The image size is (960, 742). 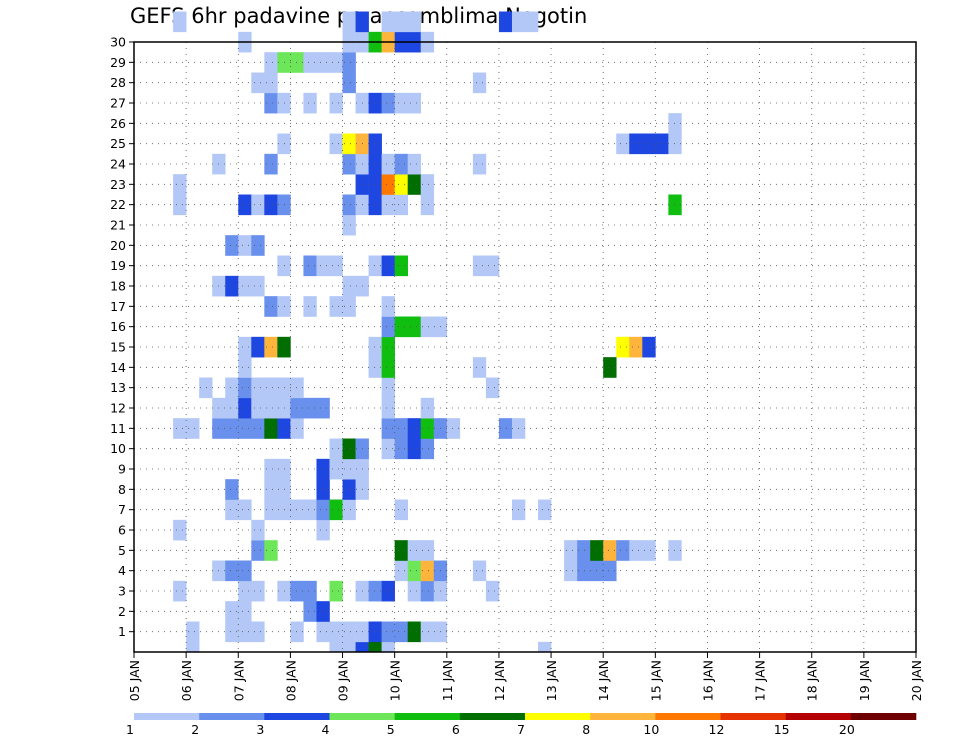 I want to click on legend-label: 10, so click(x=651, y=729).